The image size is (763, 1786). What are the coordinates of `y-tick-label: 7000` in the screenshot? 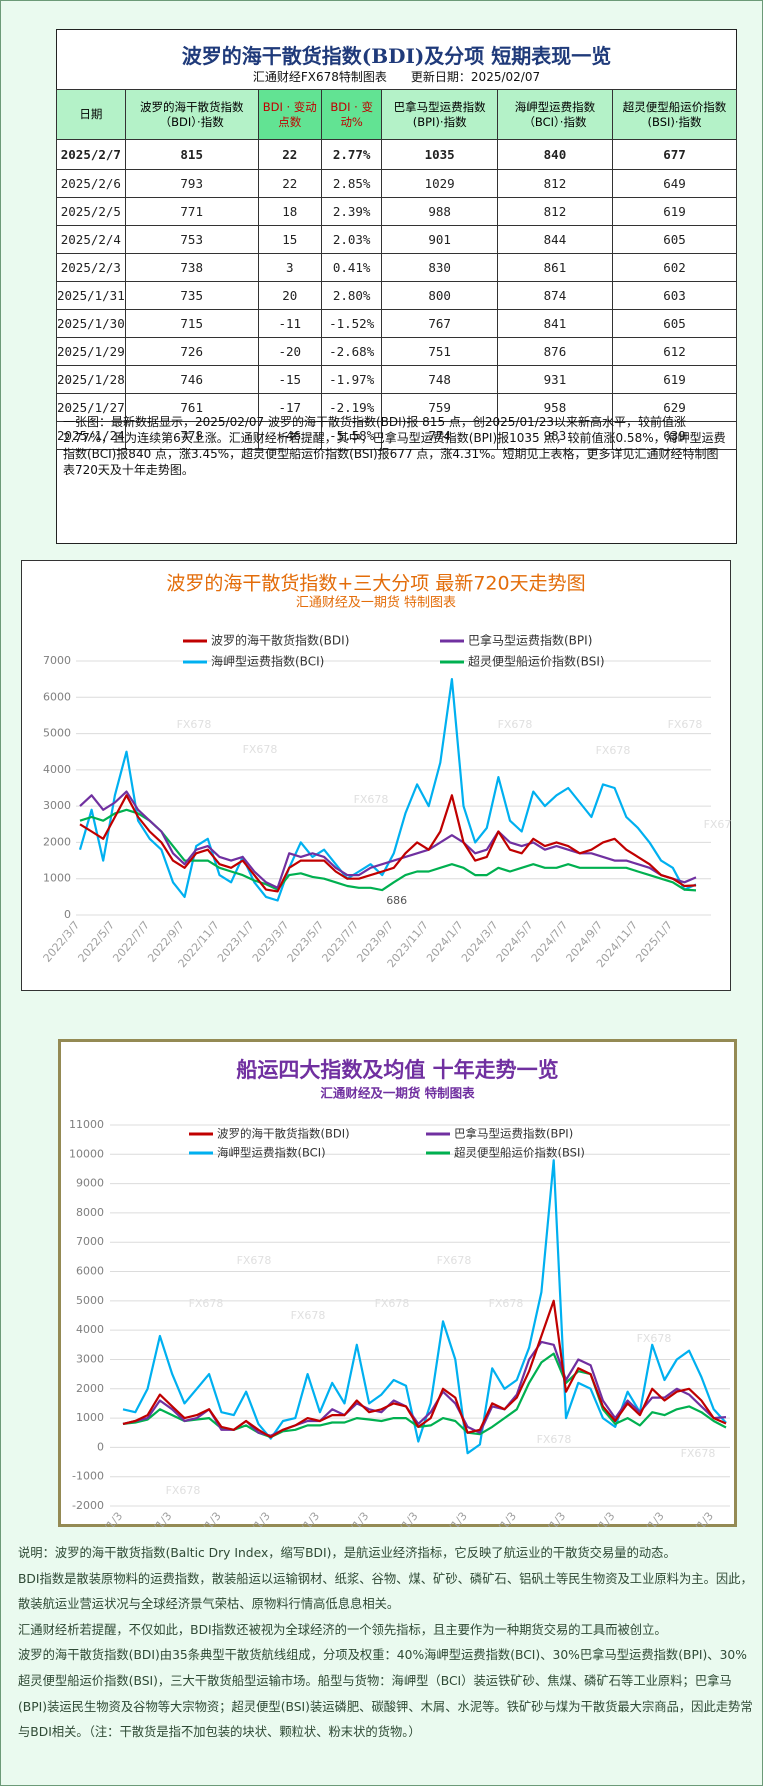 It's located at (57, 660).